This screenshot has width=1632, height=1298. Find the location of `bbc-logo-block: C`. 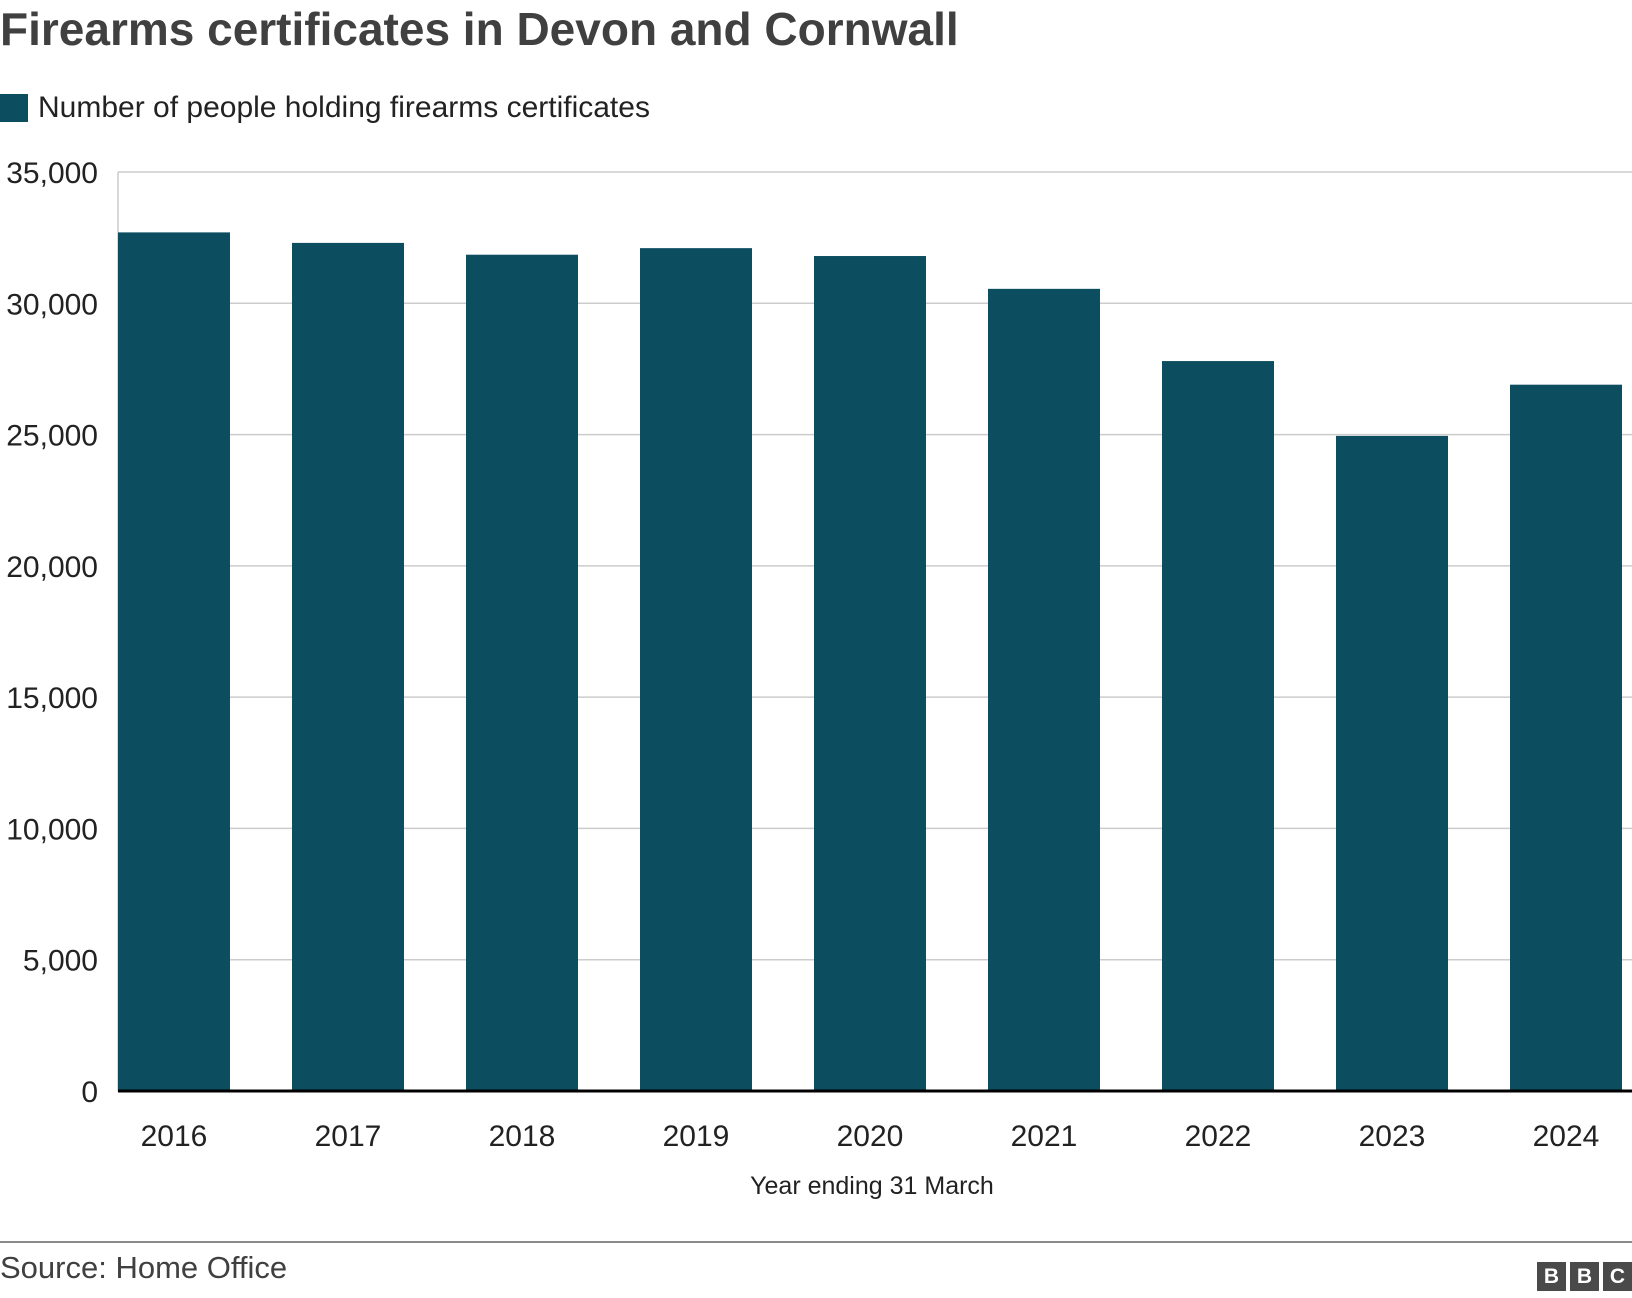

bbc-logo-block: C is located at coordinates (1617, 1276).